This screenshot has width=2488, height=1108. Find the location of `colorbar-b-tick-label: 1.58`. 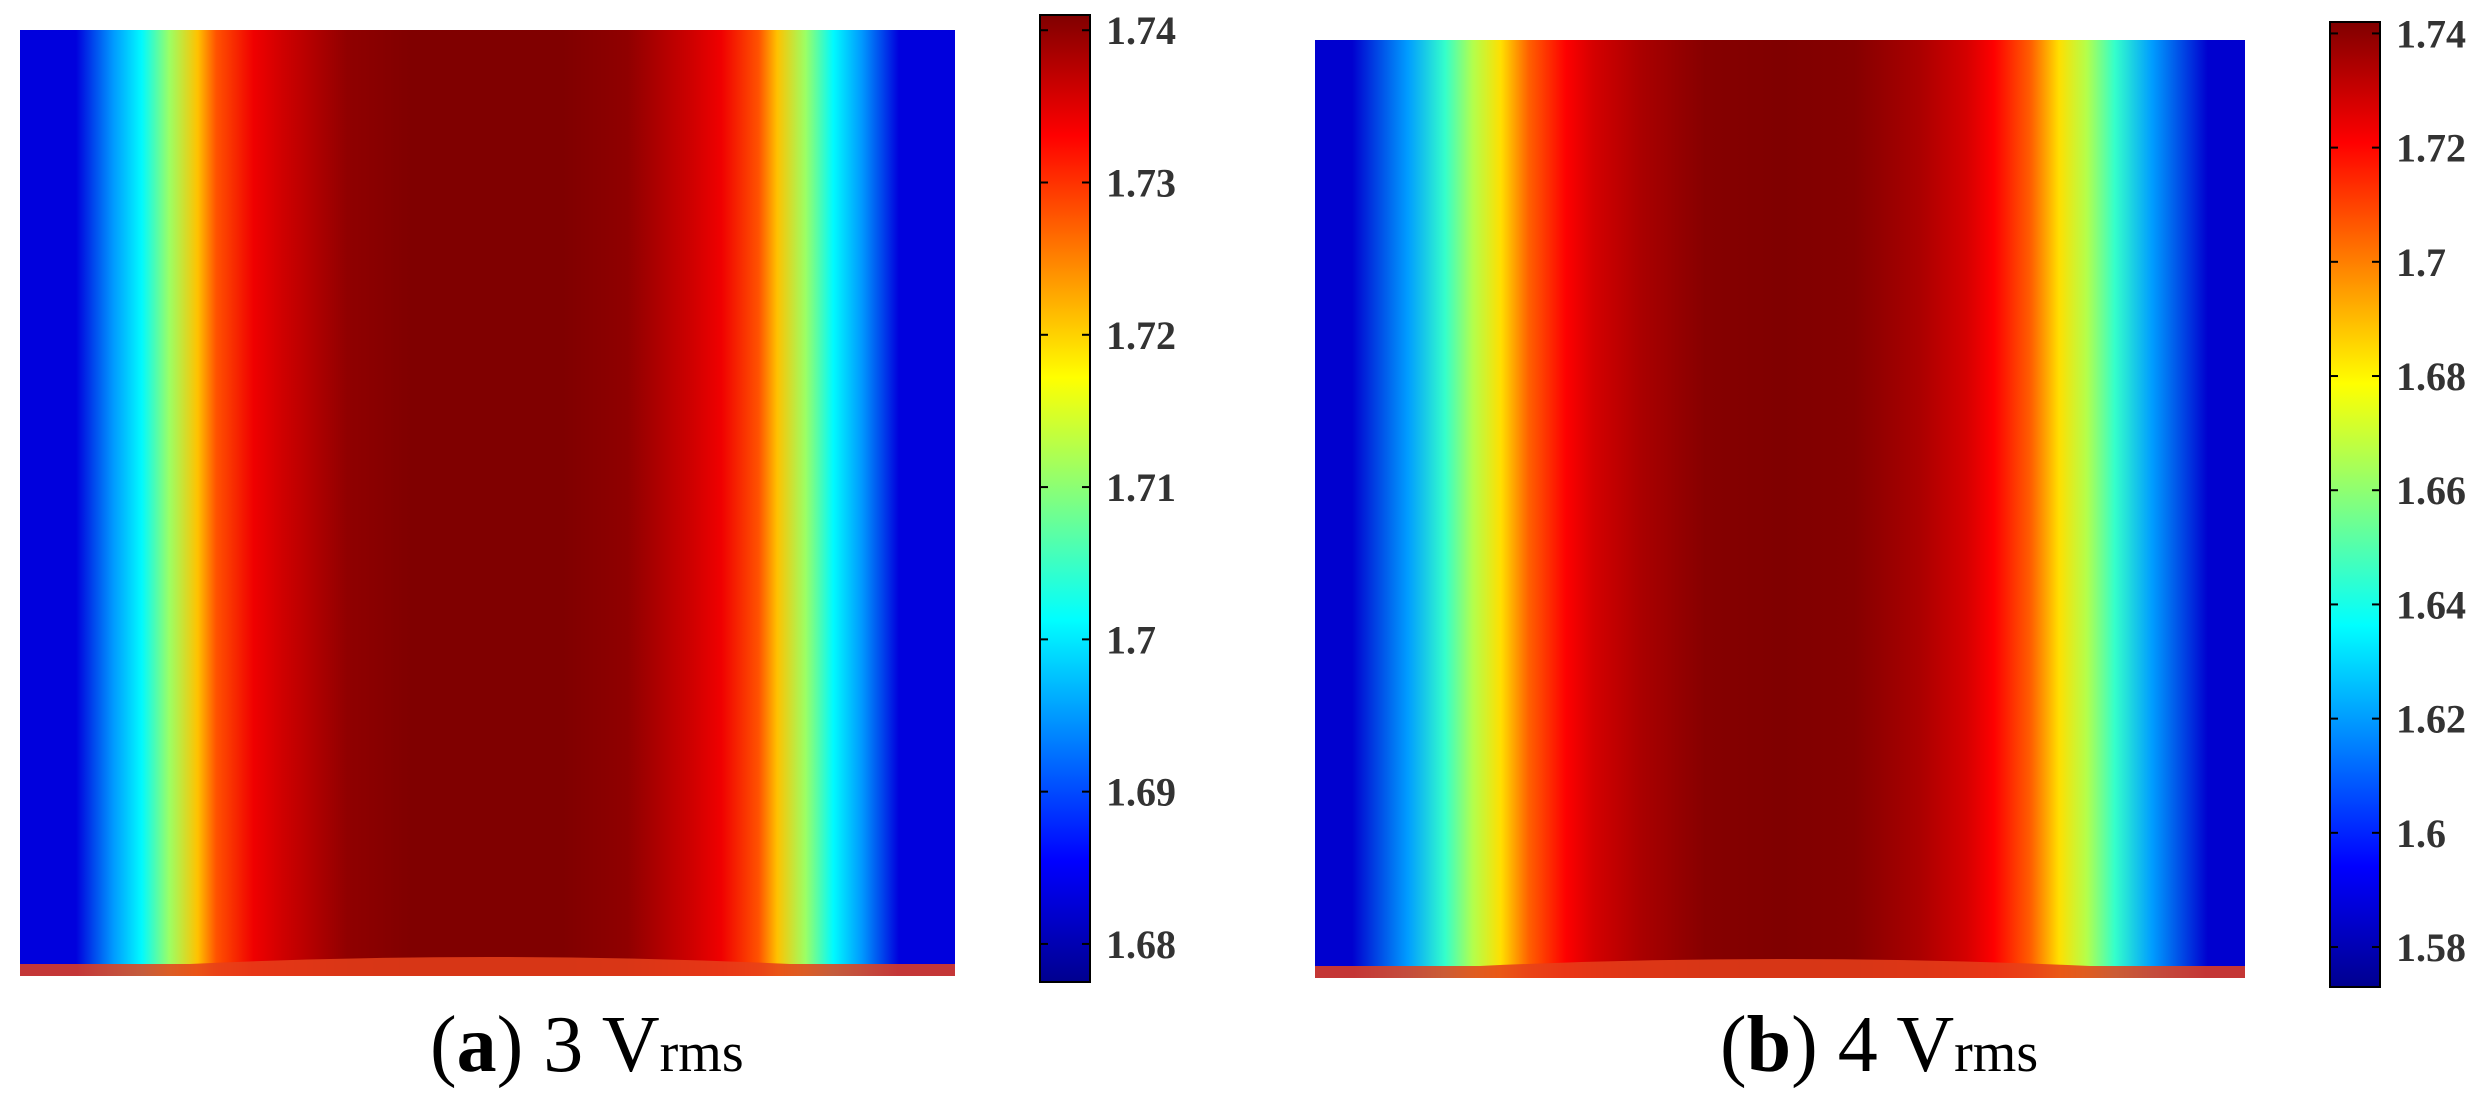

colorbar-b-tick-label: 1.58 is located at coordinates (2431, 947).